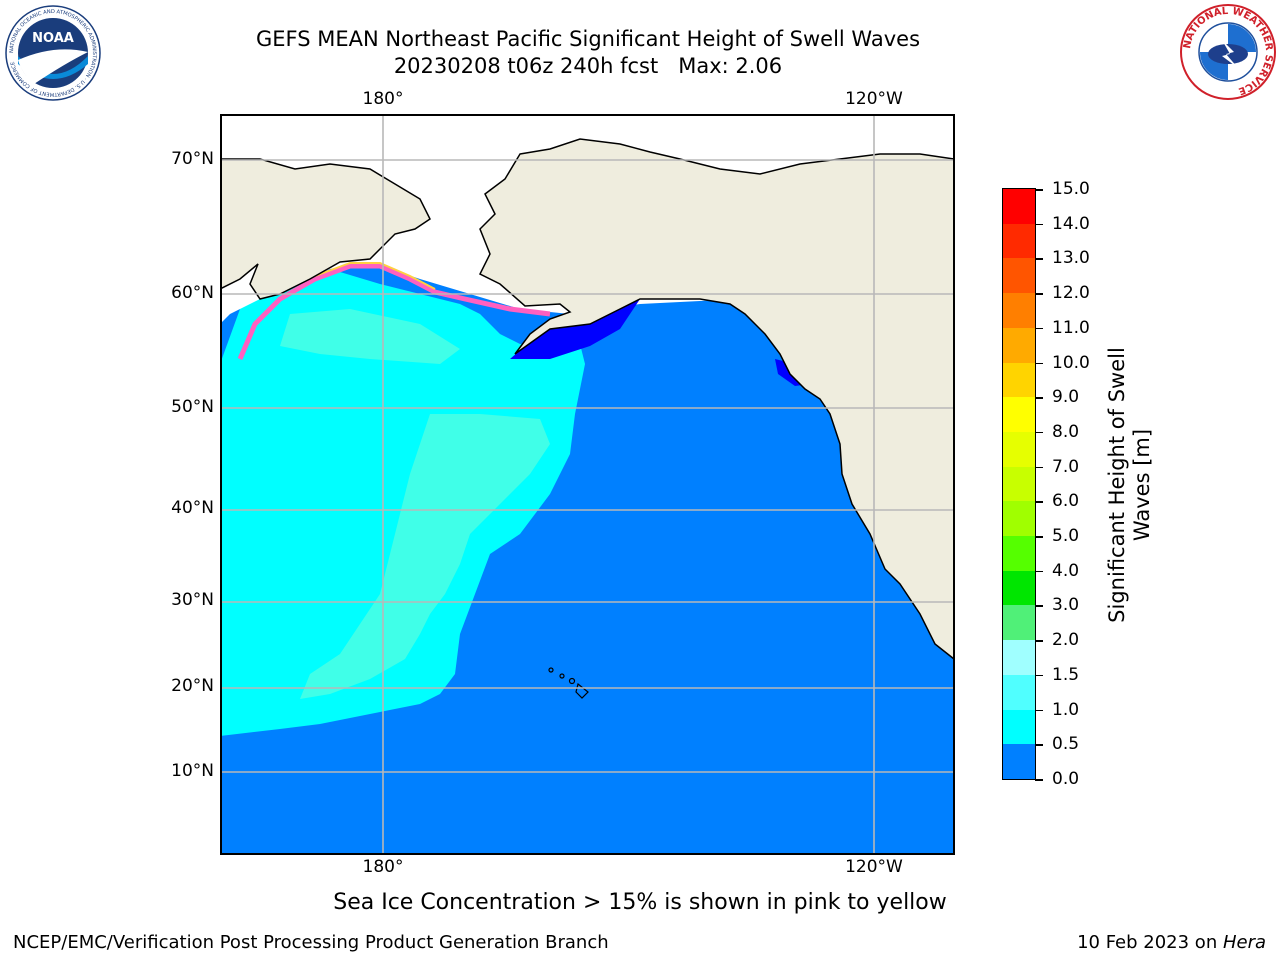 This screenshot has width=1280, height=960. What do you see at coordinates (1066, 536) in the screenshot?
I see `colorbar-tick-label: 5.0` at bounding box center [1066, 536].